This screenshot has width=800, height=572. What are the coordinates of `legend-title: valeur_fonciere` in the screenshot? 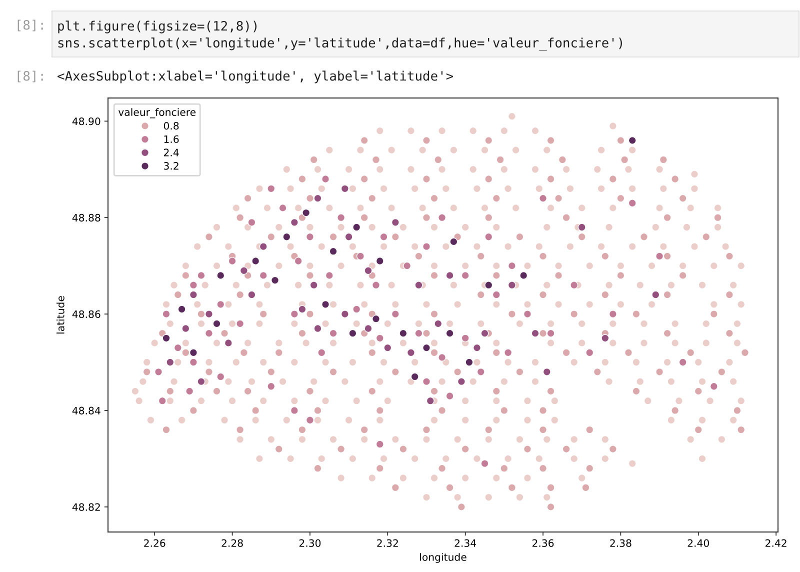 It's located at (157, 113).